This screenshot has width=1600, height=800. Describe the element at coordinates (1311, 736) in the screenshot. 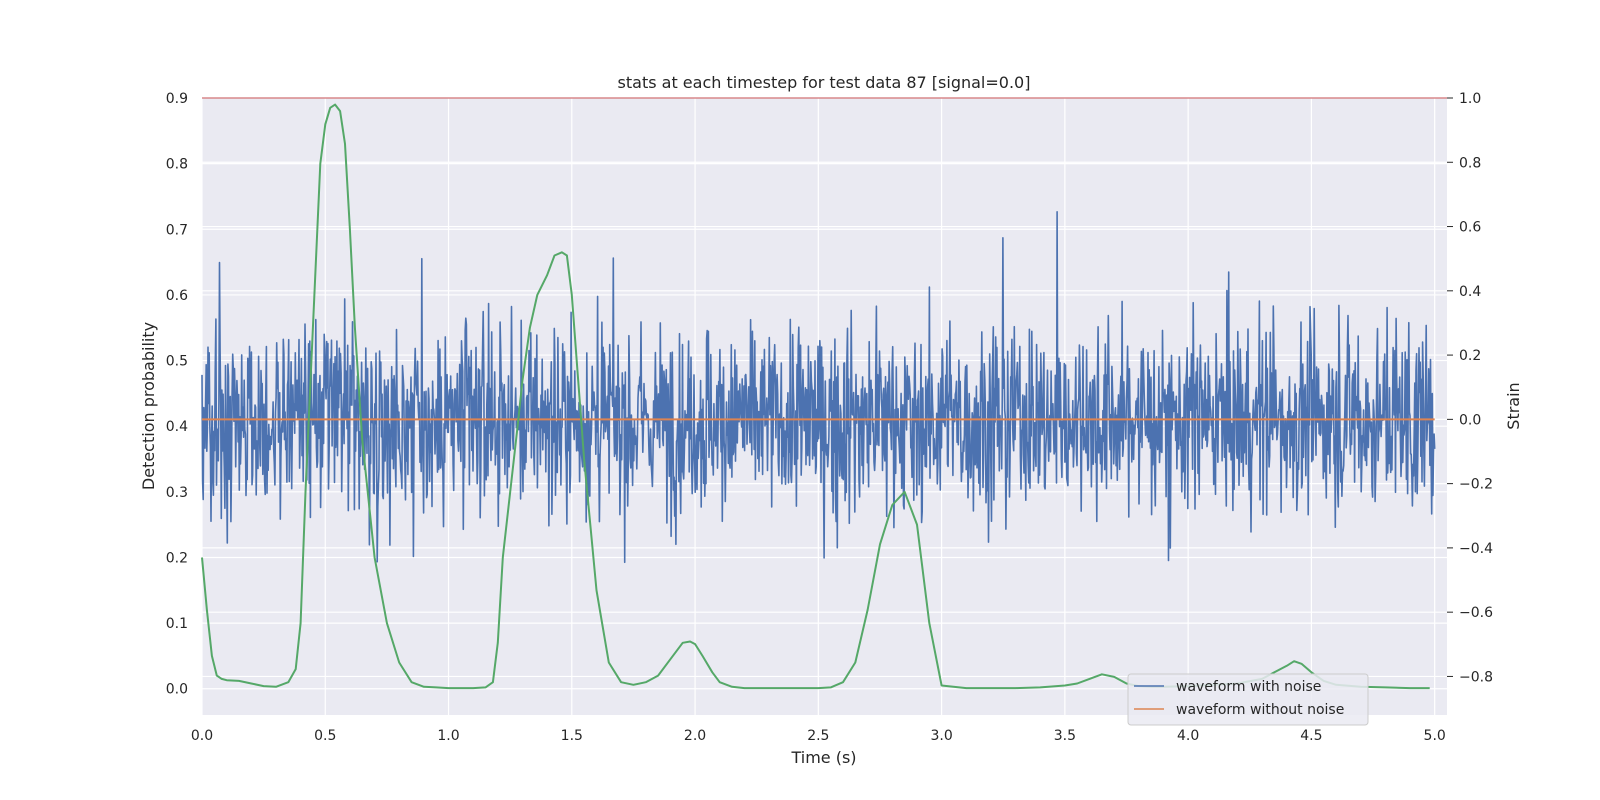

I see `x-tick-label: 4.5` at that location.